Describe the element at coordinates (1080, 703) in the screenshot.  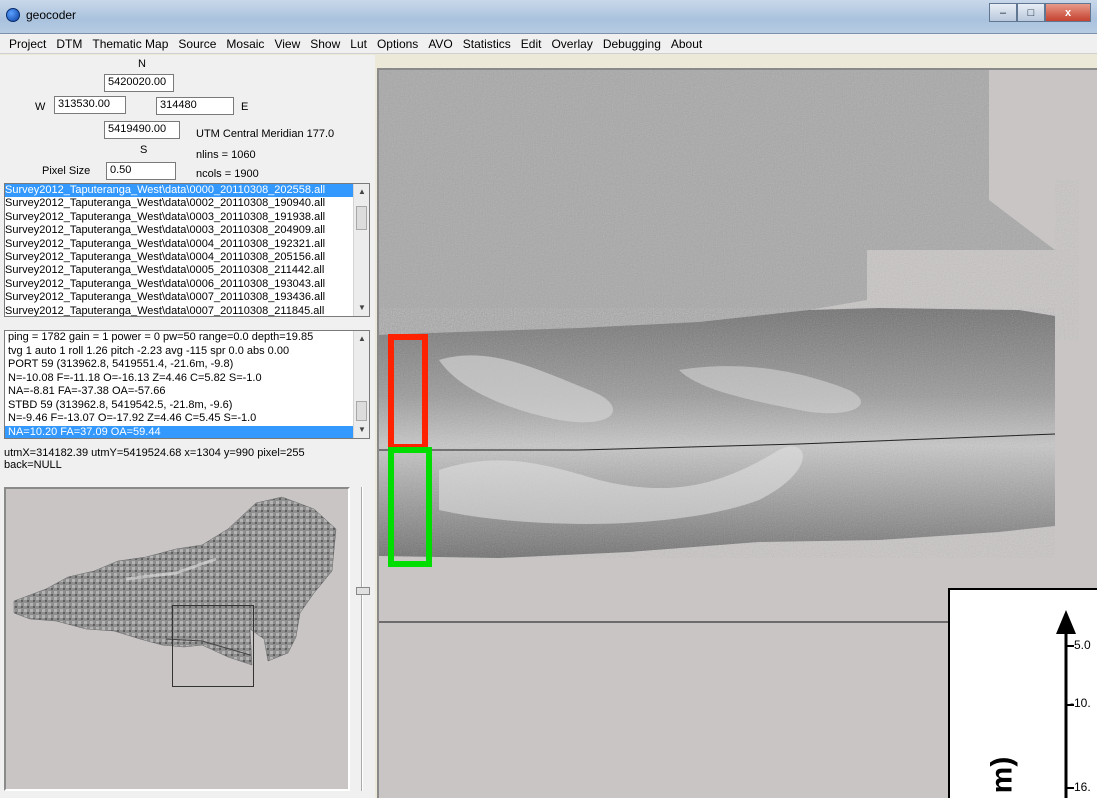
I see `depth-tick-label: -10.` at that location.